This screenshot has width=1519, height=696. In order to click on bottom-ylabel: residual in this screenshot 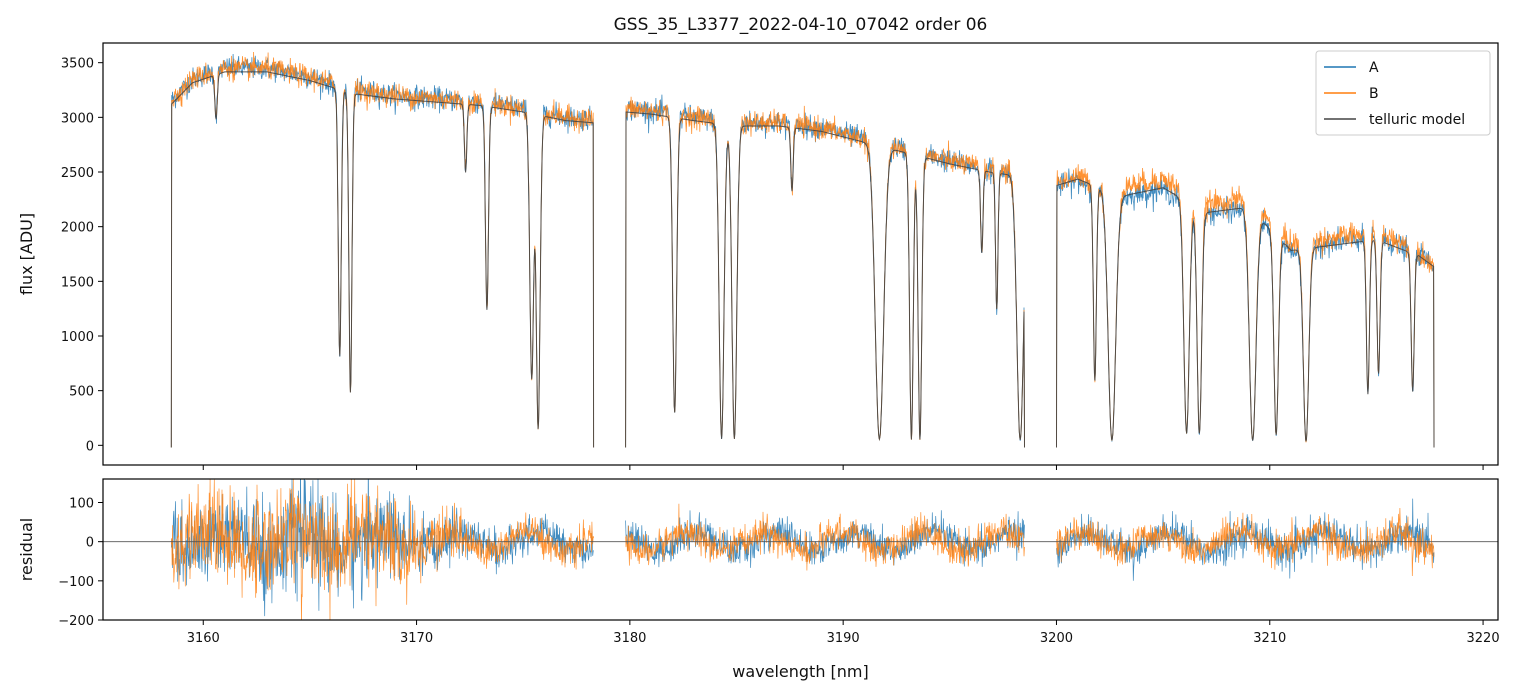, I will do `click(26, 549)`.